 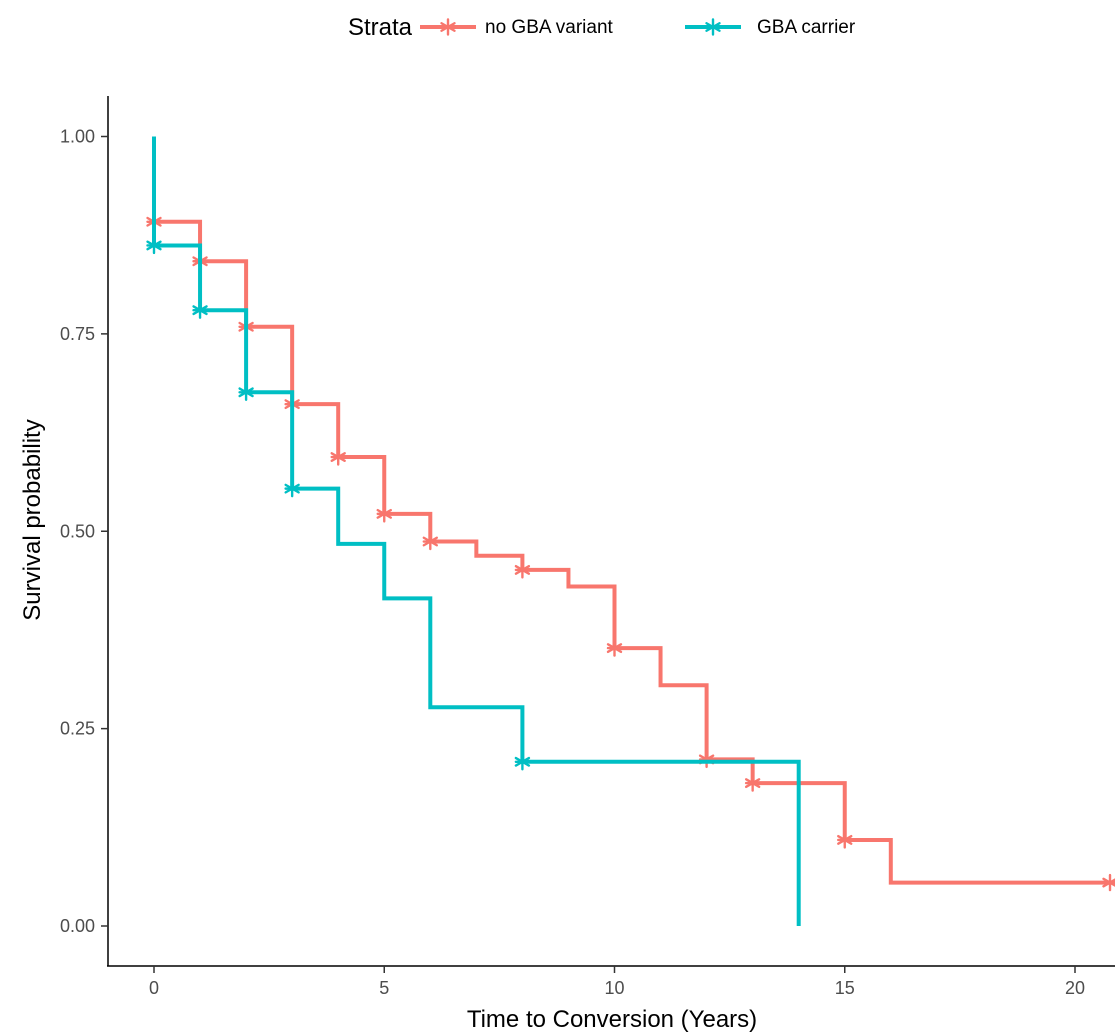 I want to click on legend-key-star-no-gba-variant, so click(x=448, y=27).